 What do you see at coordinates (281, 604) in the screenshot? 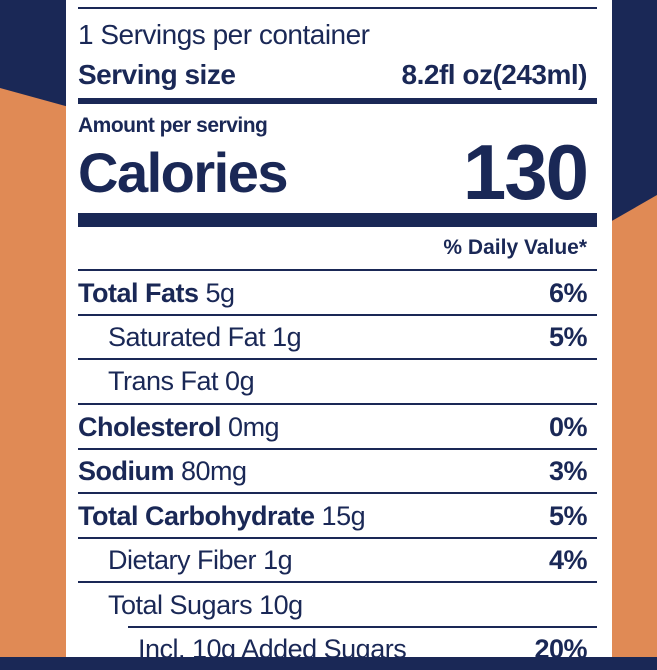
I see `nutrient-amount: 10g` at bounding box center [281, 604].